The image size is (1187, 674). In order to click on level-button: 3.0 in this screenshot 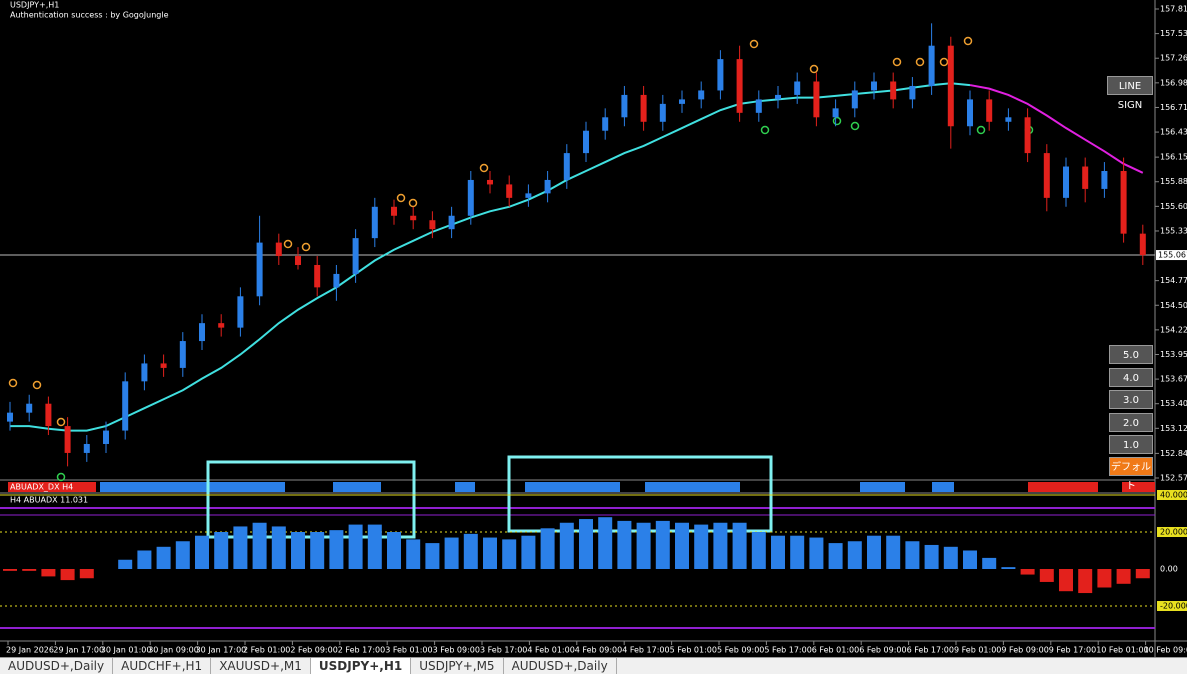, I will do `click(1131, 399)`.